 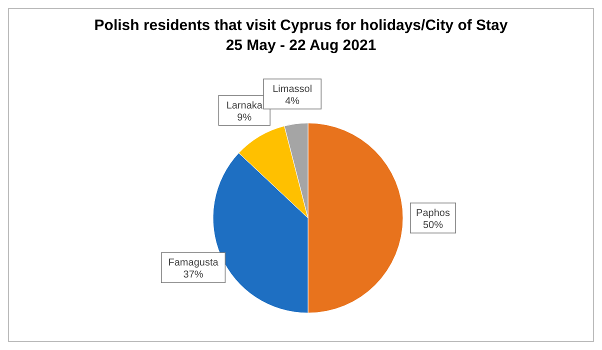 What do you see at coordinates (193, 275) in the screenshot?
I see `data-label: 37%` at bounding box center [193, 275].